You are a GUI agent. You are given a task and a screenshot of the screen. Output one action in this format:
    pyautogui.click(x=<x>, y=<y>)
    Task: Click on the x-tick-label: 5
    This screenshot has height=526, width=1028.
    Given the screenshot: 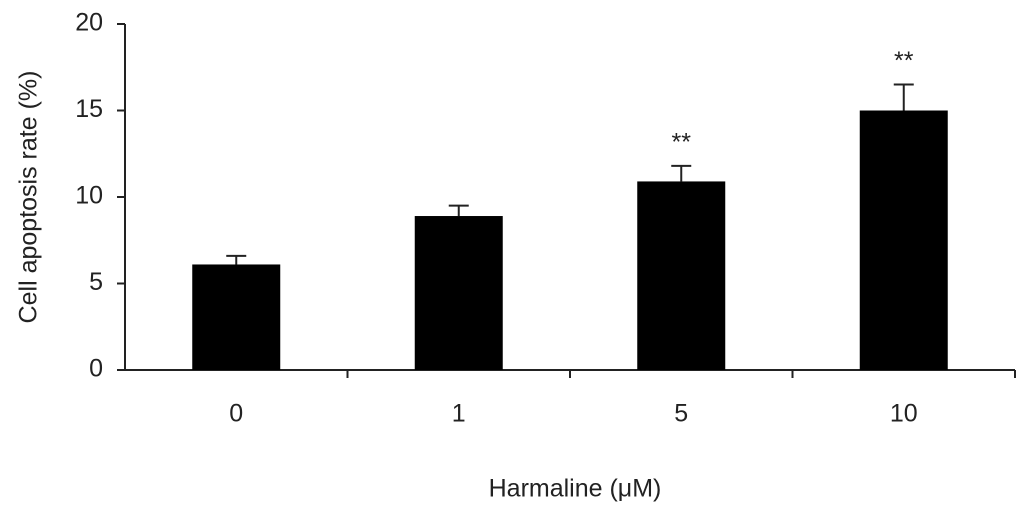 What is the action you would take?
    pyautogui.click(x=681, y=414)
    